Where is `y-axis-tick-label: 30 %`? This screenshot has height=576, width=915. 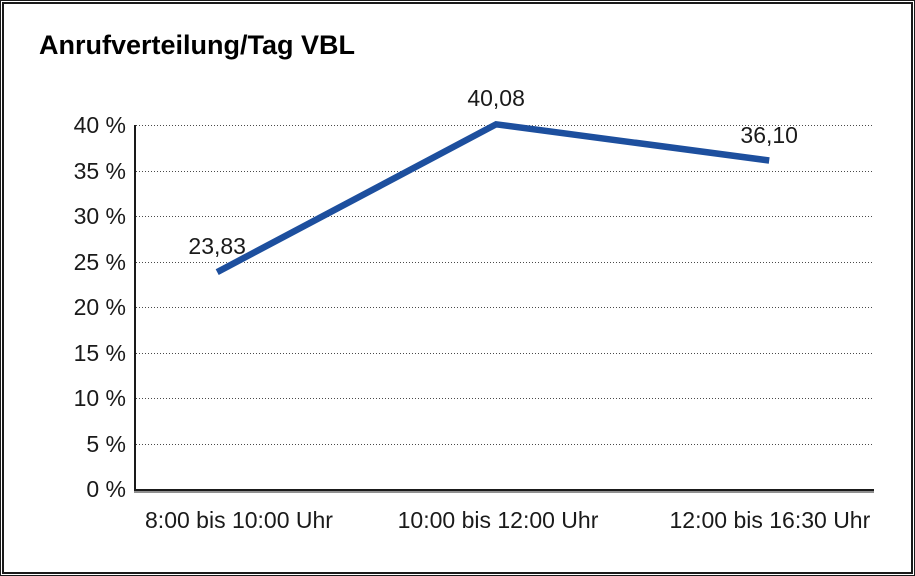 y-axis-tick-label: 30 % is located at coordinates (99, 216).